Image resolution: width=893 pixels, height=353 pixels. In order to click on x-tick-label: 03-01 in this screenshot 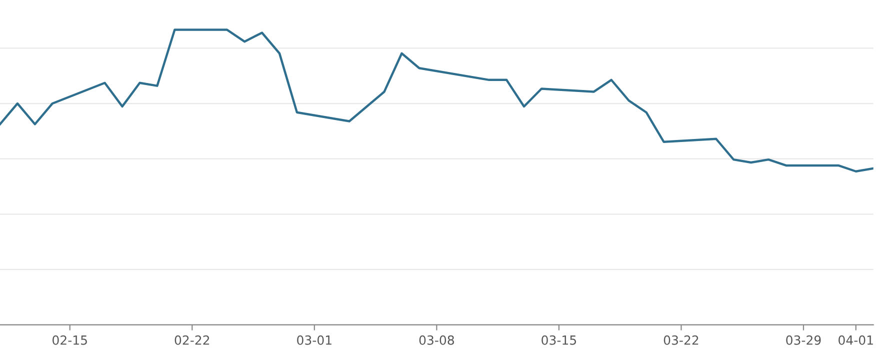, I will do `click(314, 340)`.